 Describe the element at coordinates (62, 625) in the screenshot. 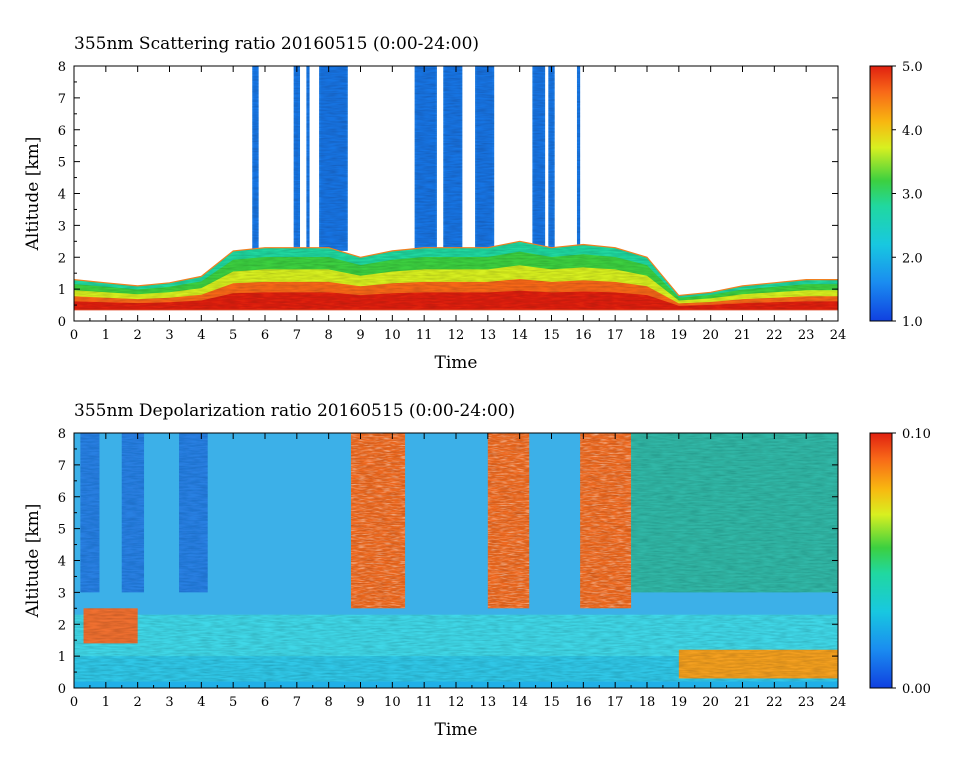

I see `y-tick-label: 2` at that location.